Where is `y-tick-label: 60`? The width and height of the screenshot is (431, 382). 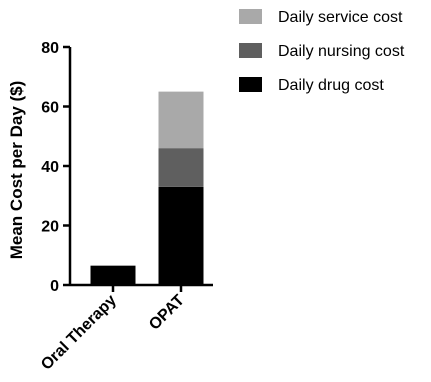 y-tick-label: 60 is located at coordinates (50, 108).